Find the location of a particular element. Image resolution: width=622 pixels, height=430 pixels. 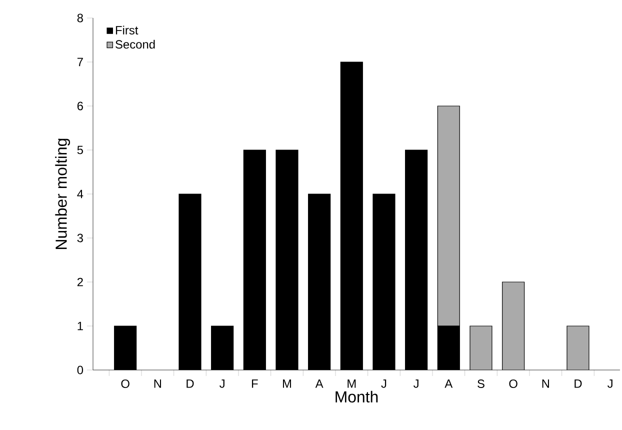

y-tick-label: 8 is located at coordinates (80, 18).